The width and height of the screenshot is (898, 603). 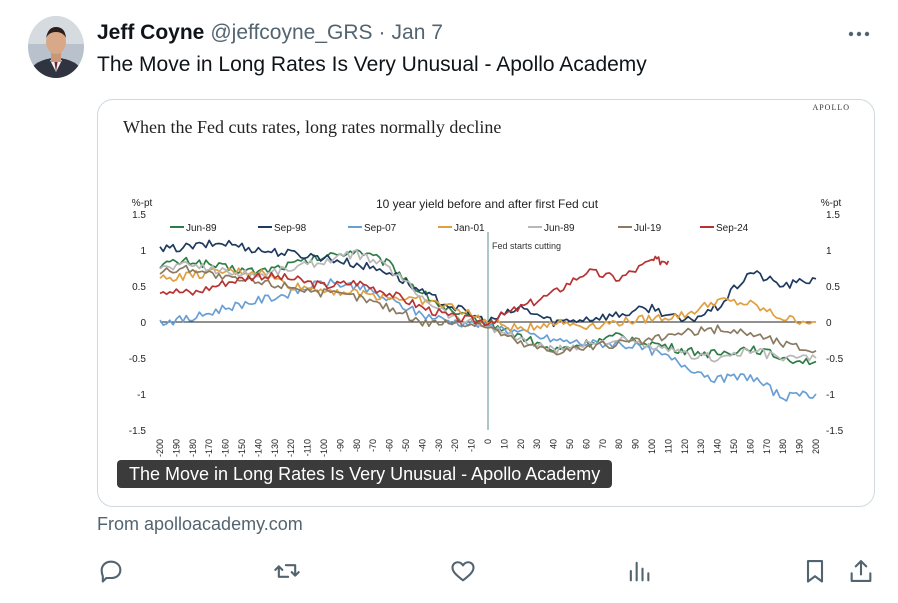 I want to click on x-tick: -90, so click(x=340, y=445).